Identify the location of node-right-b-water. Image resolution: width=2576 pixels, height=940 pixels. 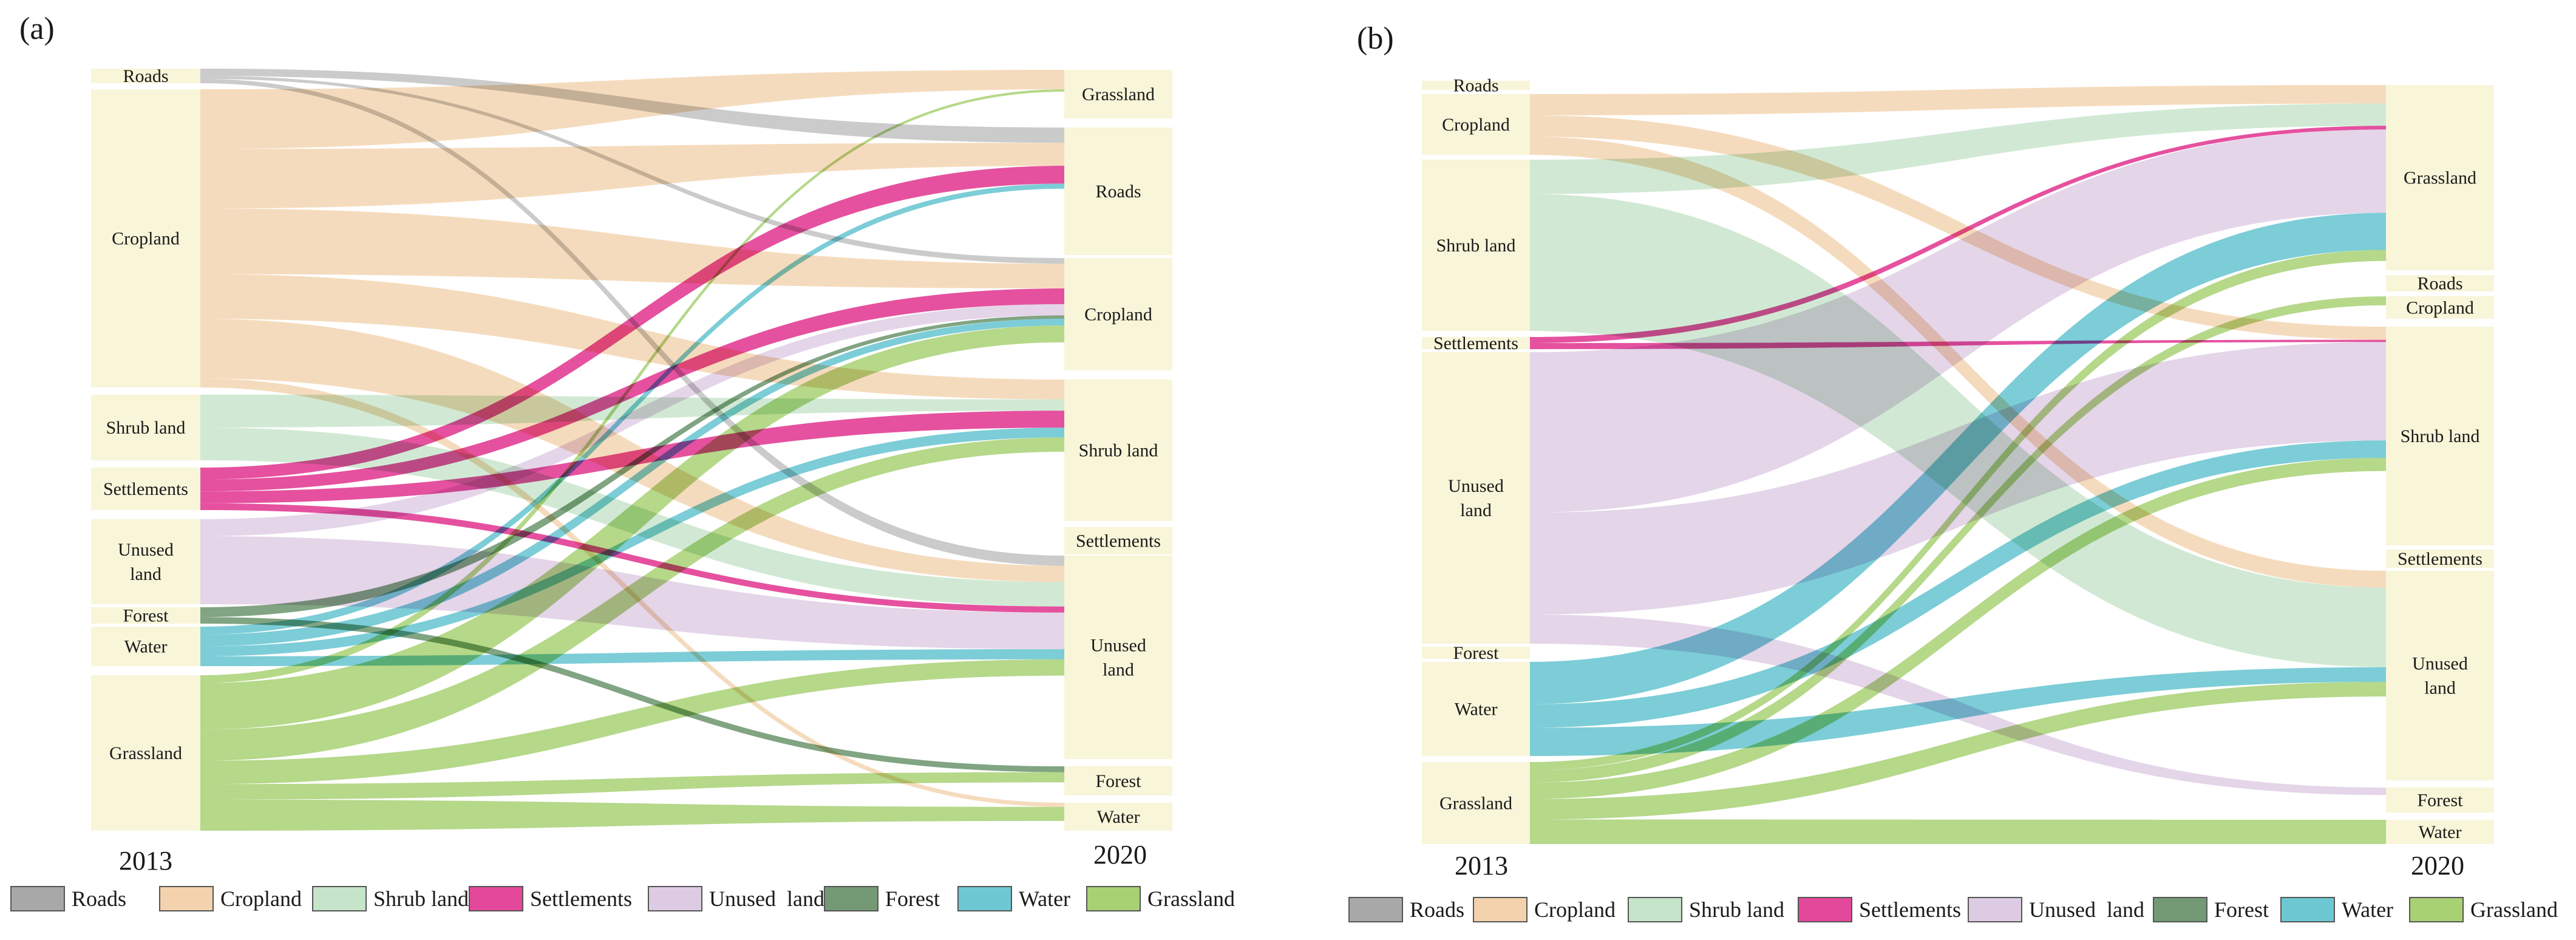
(2440, 832).